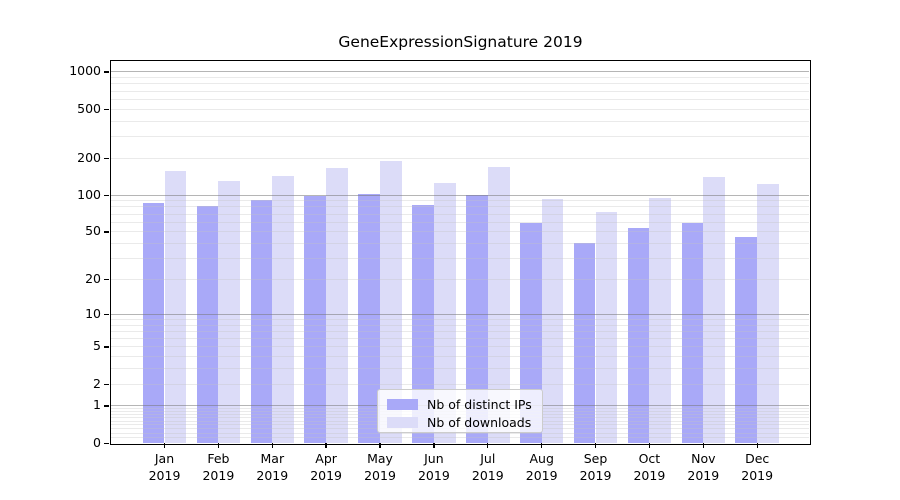 This screenshot has width=900, height=500. I want to click on legend-label-distinct-ips: Nb of distinct IPs, so click(479, 404).